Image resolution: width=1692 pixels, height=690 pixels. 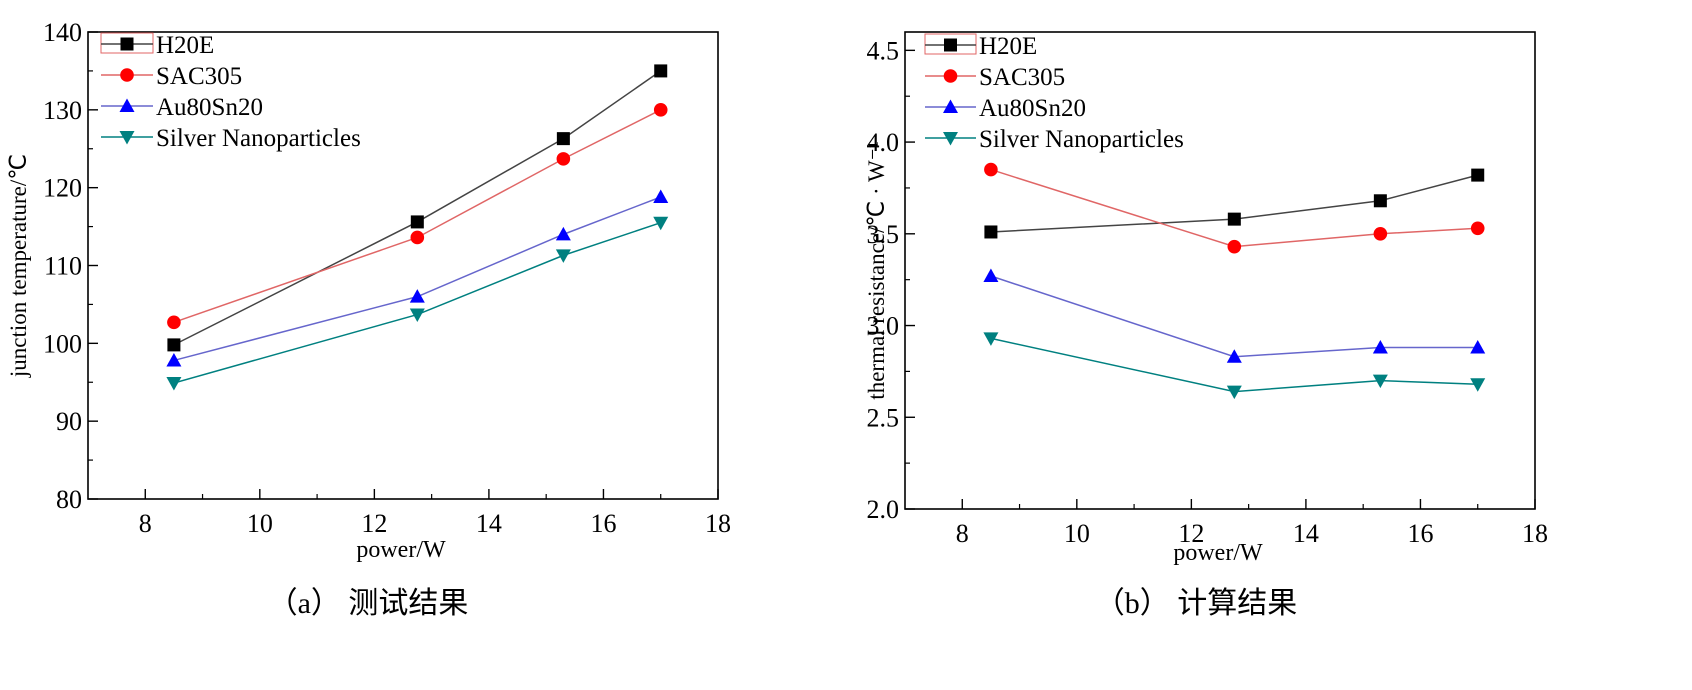 I want to click on legend-label: Silver Nanoparticles, so click(x=1081, y=139).